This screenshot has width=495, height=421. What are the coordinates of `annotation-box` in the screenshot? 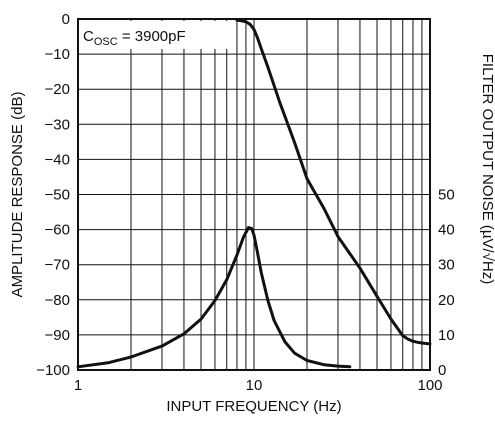 It's located at (154, 35).